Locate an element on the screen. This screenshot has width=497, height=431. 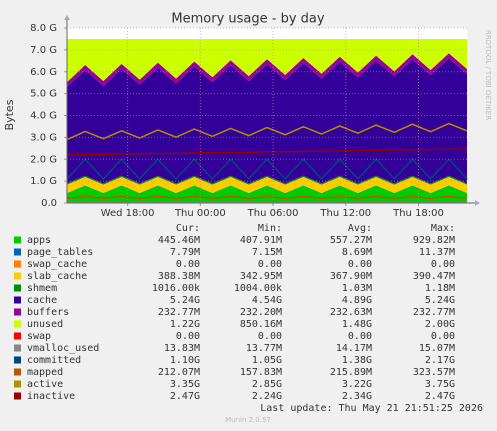
footer: Last update: Thu May 21 21:51:25 2026 is located at coordinates (371, 408).